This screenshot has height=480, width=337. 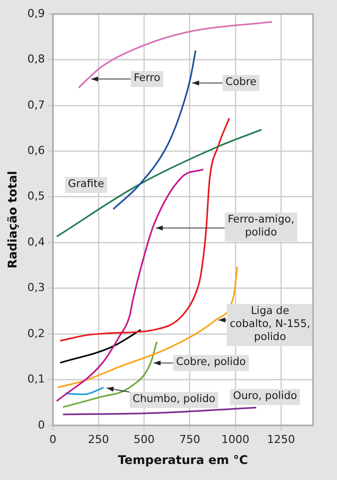 What do you see at coordinates (183, 459) in the screenshot?
I see `x-axis-title: Temperatura em °C` at bounding box center [183, 459].